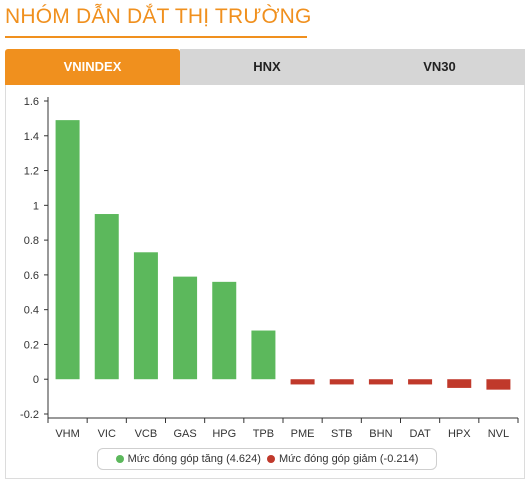 This screenshot has height=479, width=530. What do you see at coordinates (439, 67) in the screenshot?
I see `tab-vn30: VN30` at bounding box center [439, 67].